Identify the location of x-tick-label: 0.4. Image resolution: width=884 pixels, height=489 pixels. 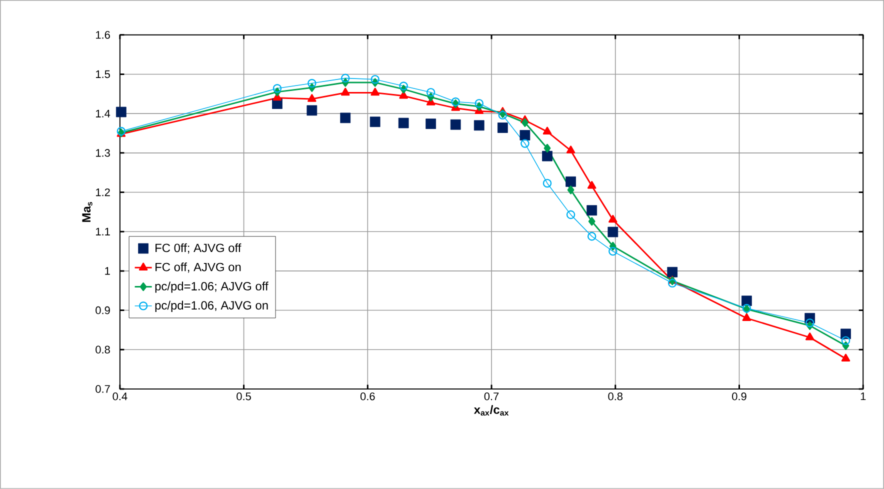
(120, 396).